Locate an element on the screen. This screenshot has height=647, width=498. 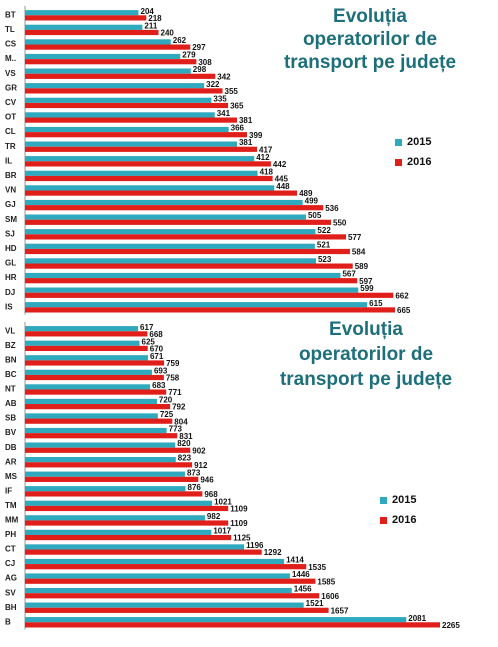
value-label: 381 is located at coordinates (246, 120).